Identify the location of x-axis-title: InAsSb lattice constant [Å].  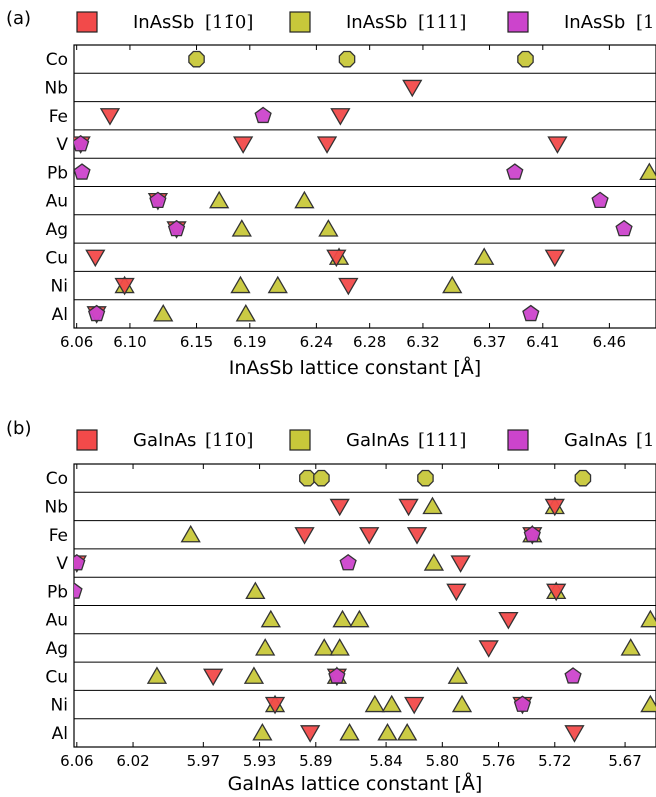
(355, 367).